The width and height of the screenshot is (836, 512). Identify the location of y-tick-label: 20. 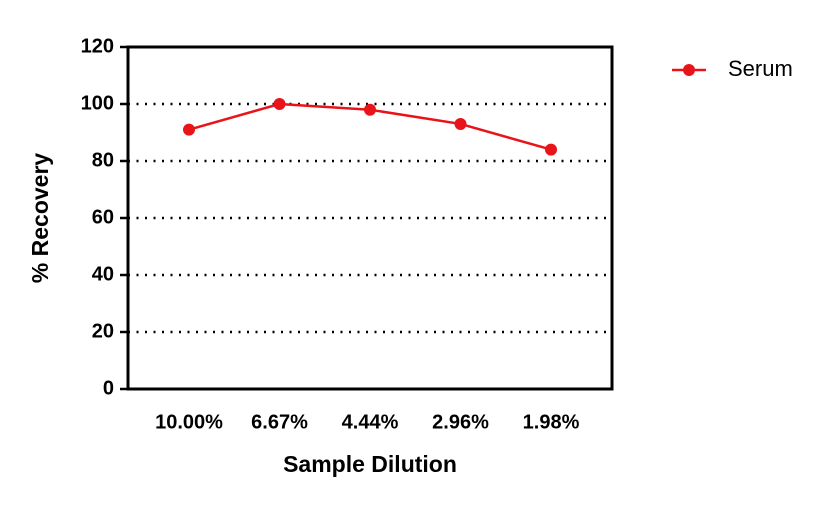
(103, 331).